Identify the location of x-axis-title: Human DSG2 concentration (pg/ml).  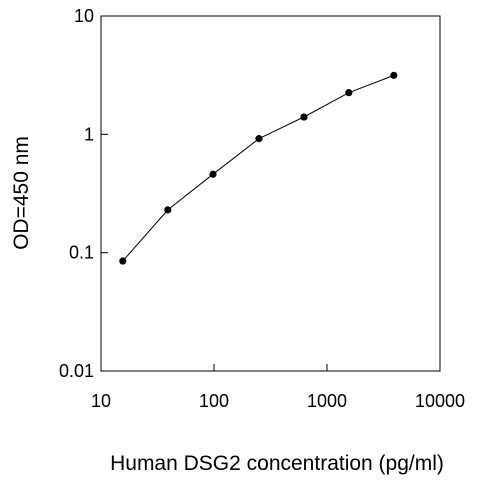
(277, 463).